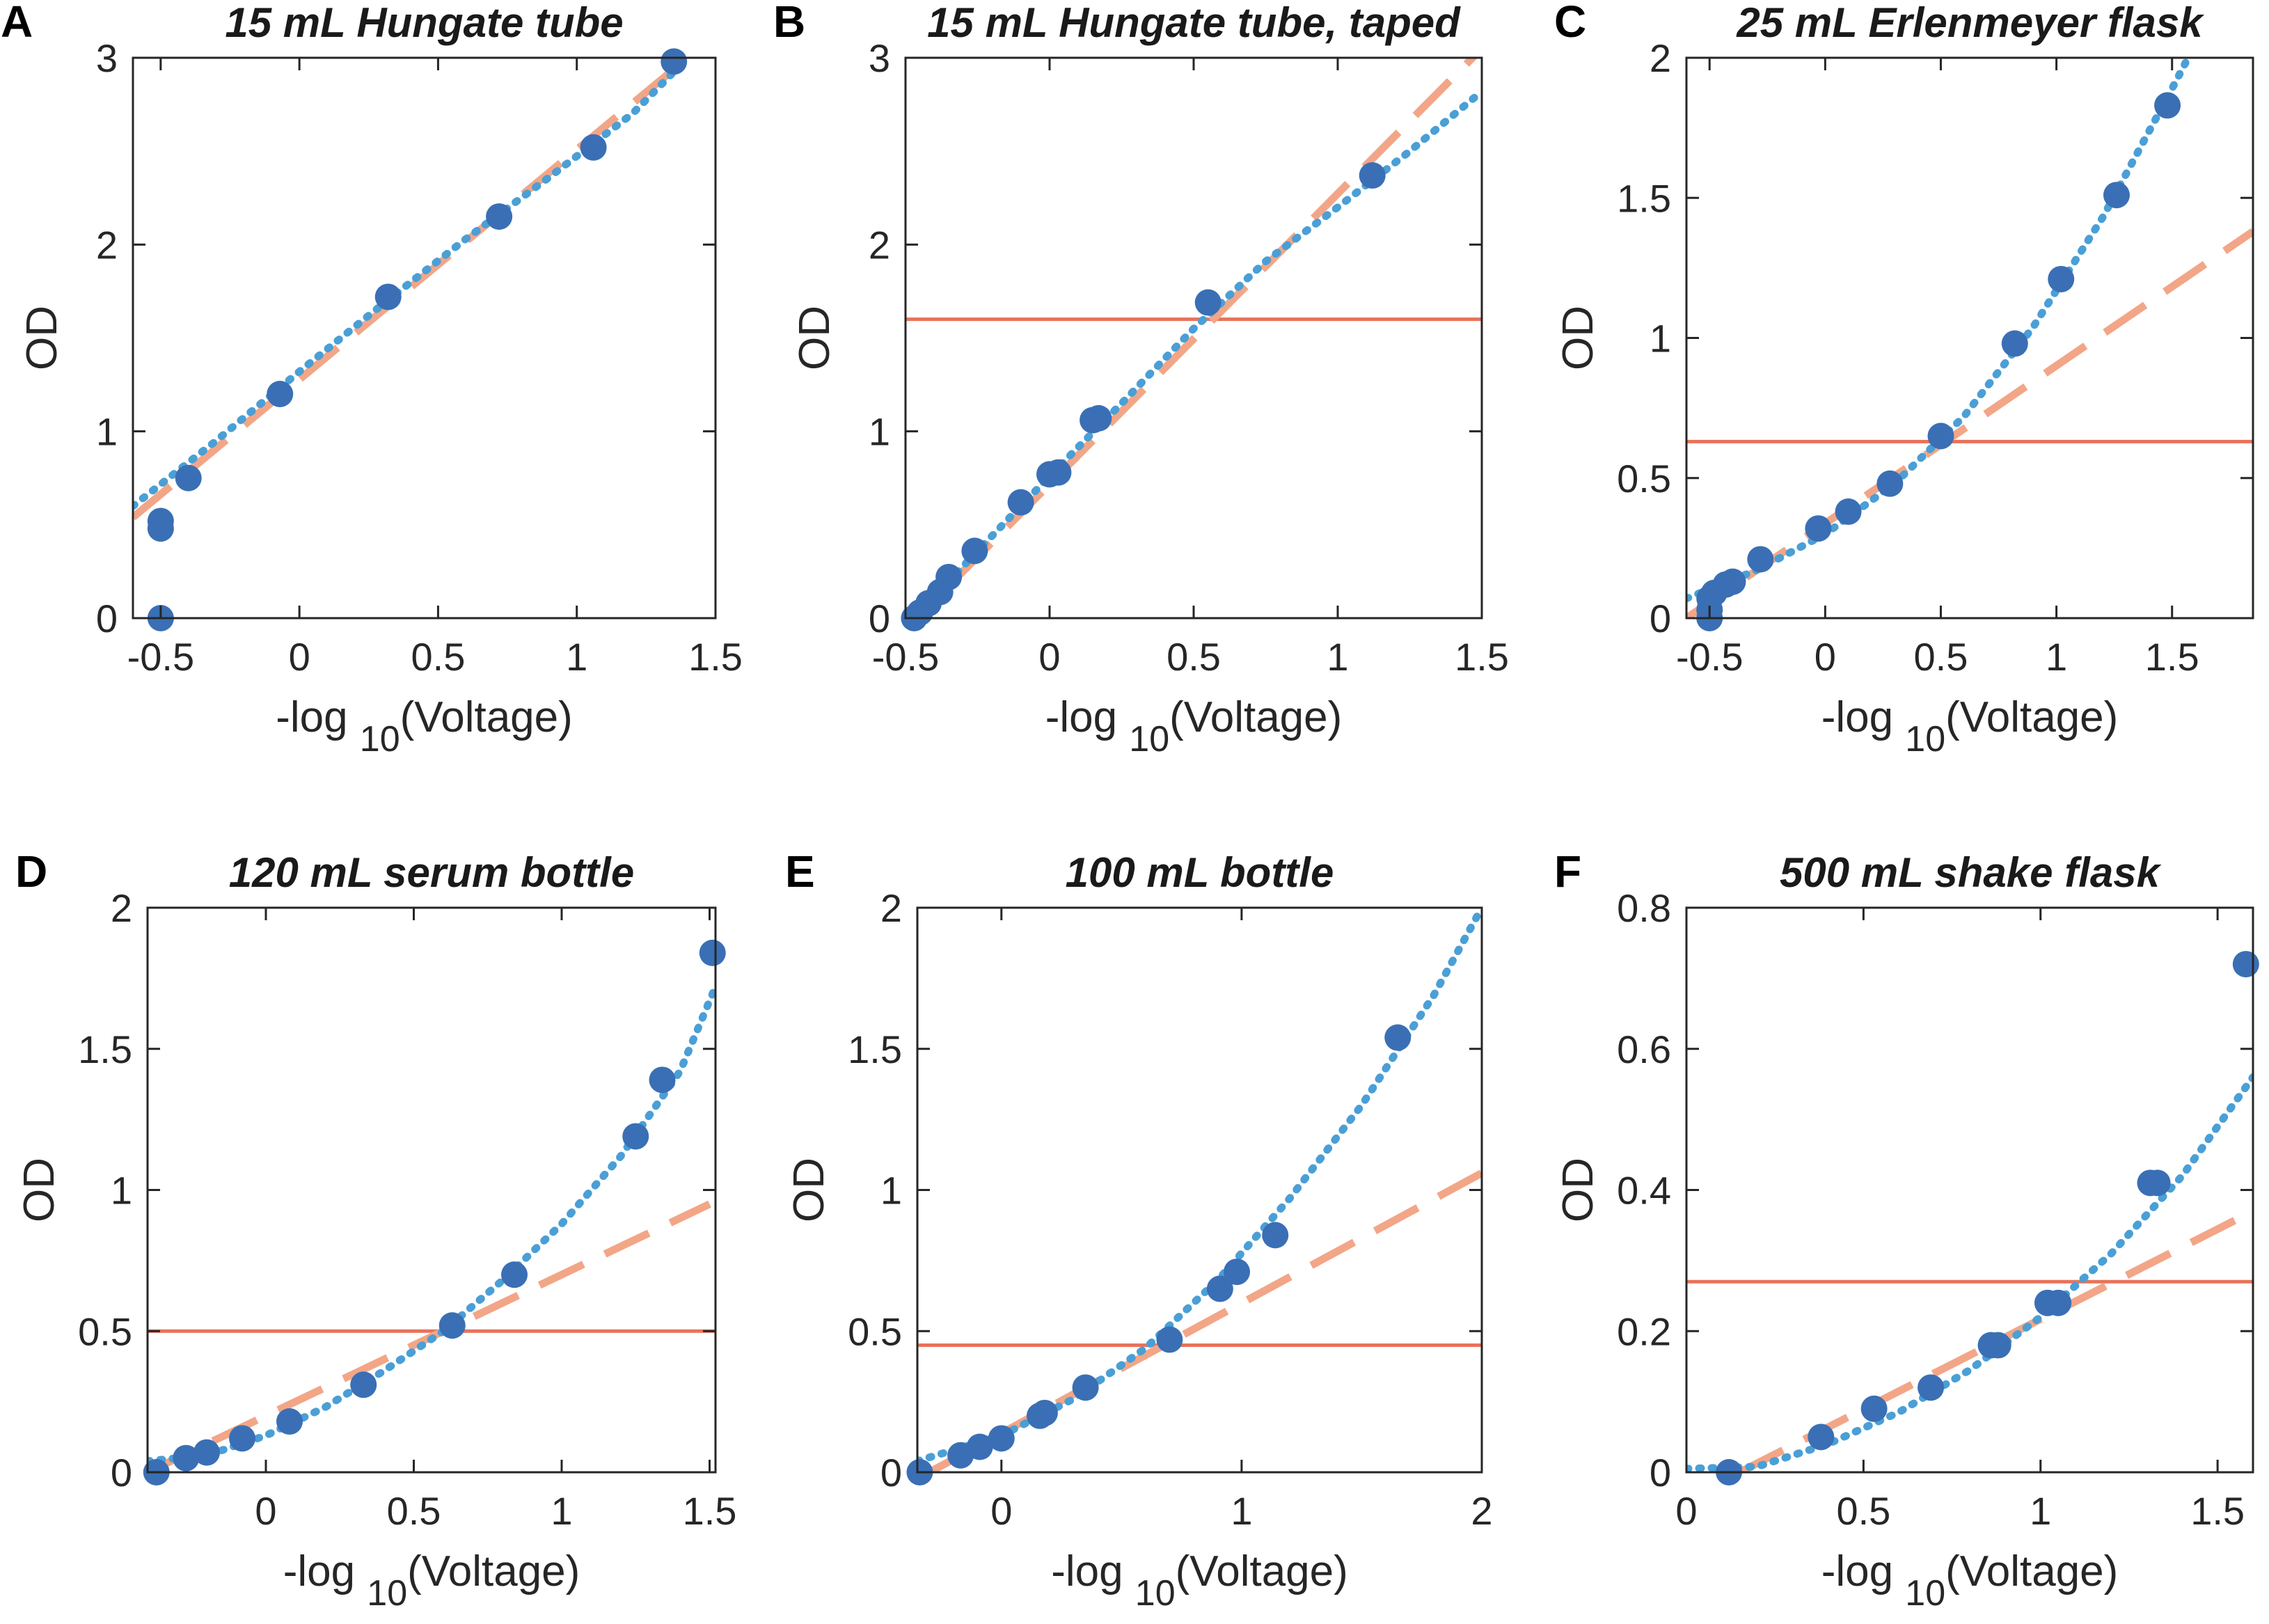 Image resolution: width=2269 pixels, height=1624 pixels. Describe the element at coordinates (1969, 423) in the screenshot. I see `linear-fit-dashed-line` at that location.